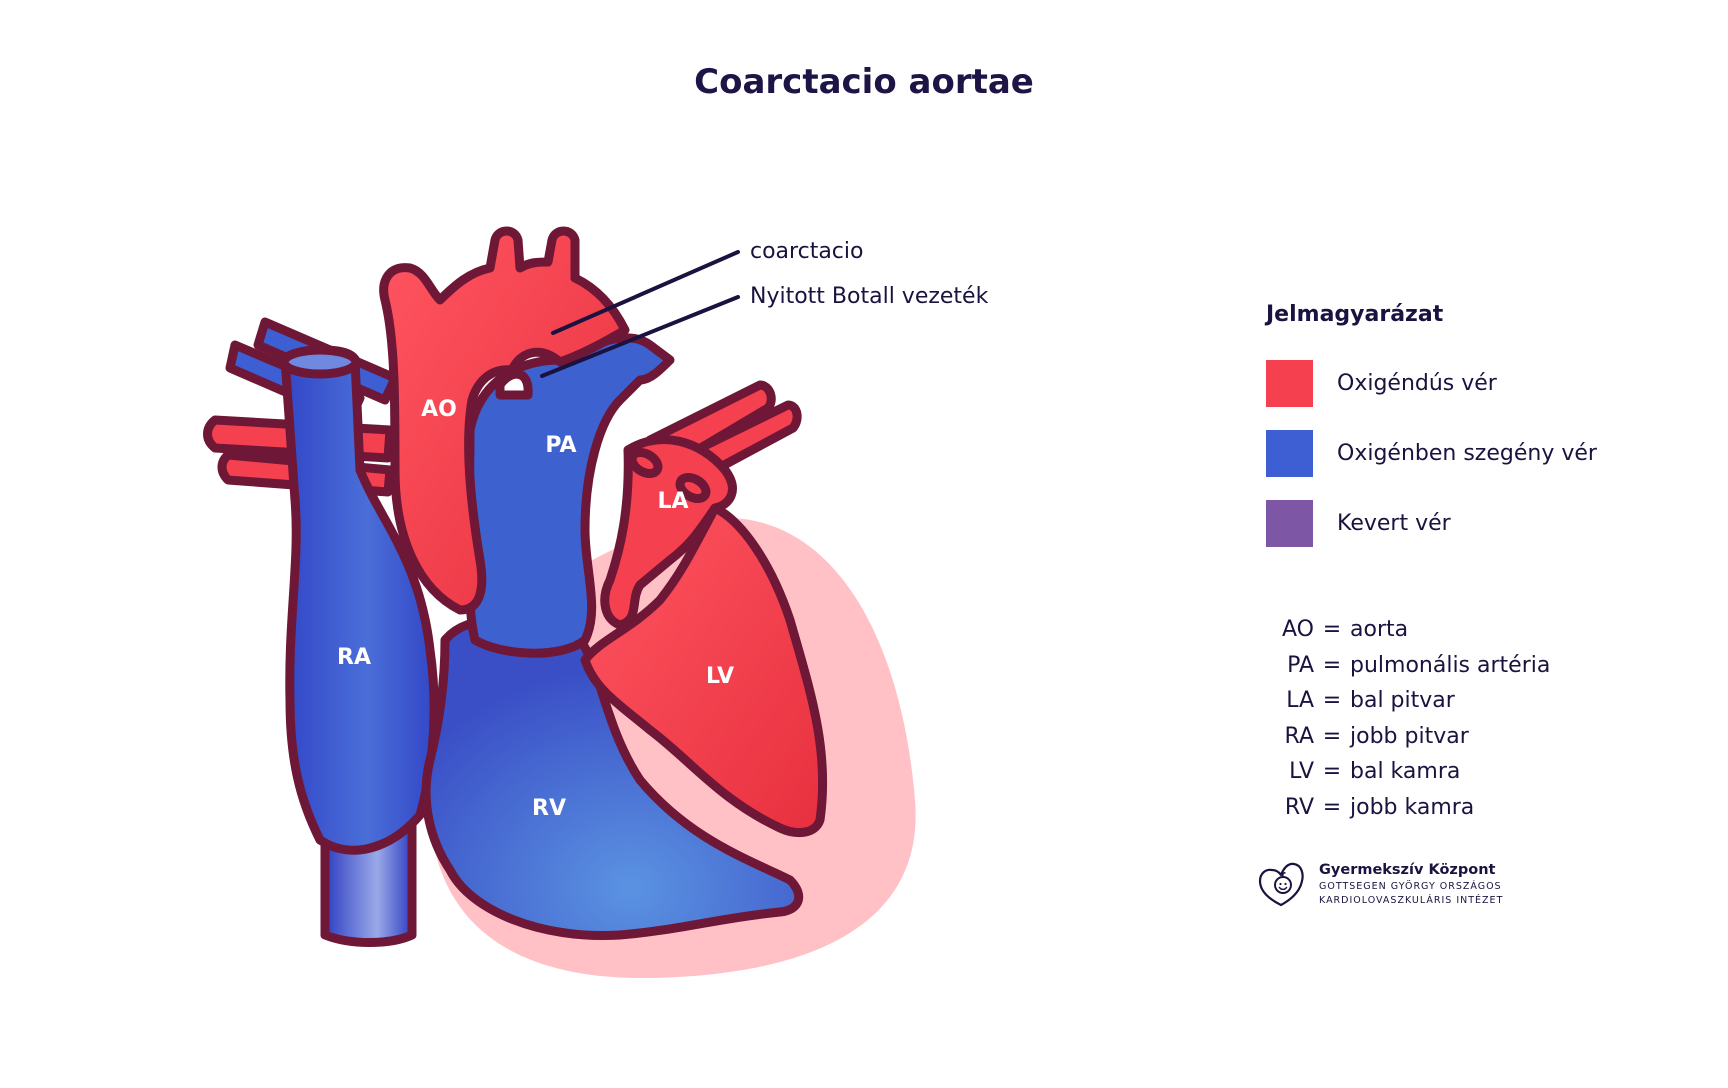 The image size is (1728, 1088). Describe the element at coordinates (560, 445) in the screenshot. I see `label-pa: PA` at that location.